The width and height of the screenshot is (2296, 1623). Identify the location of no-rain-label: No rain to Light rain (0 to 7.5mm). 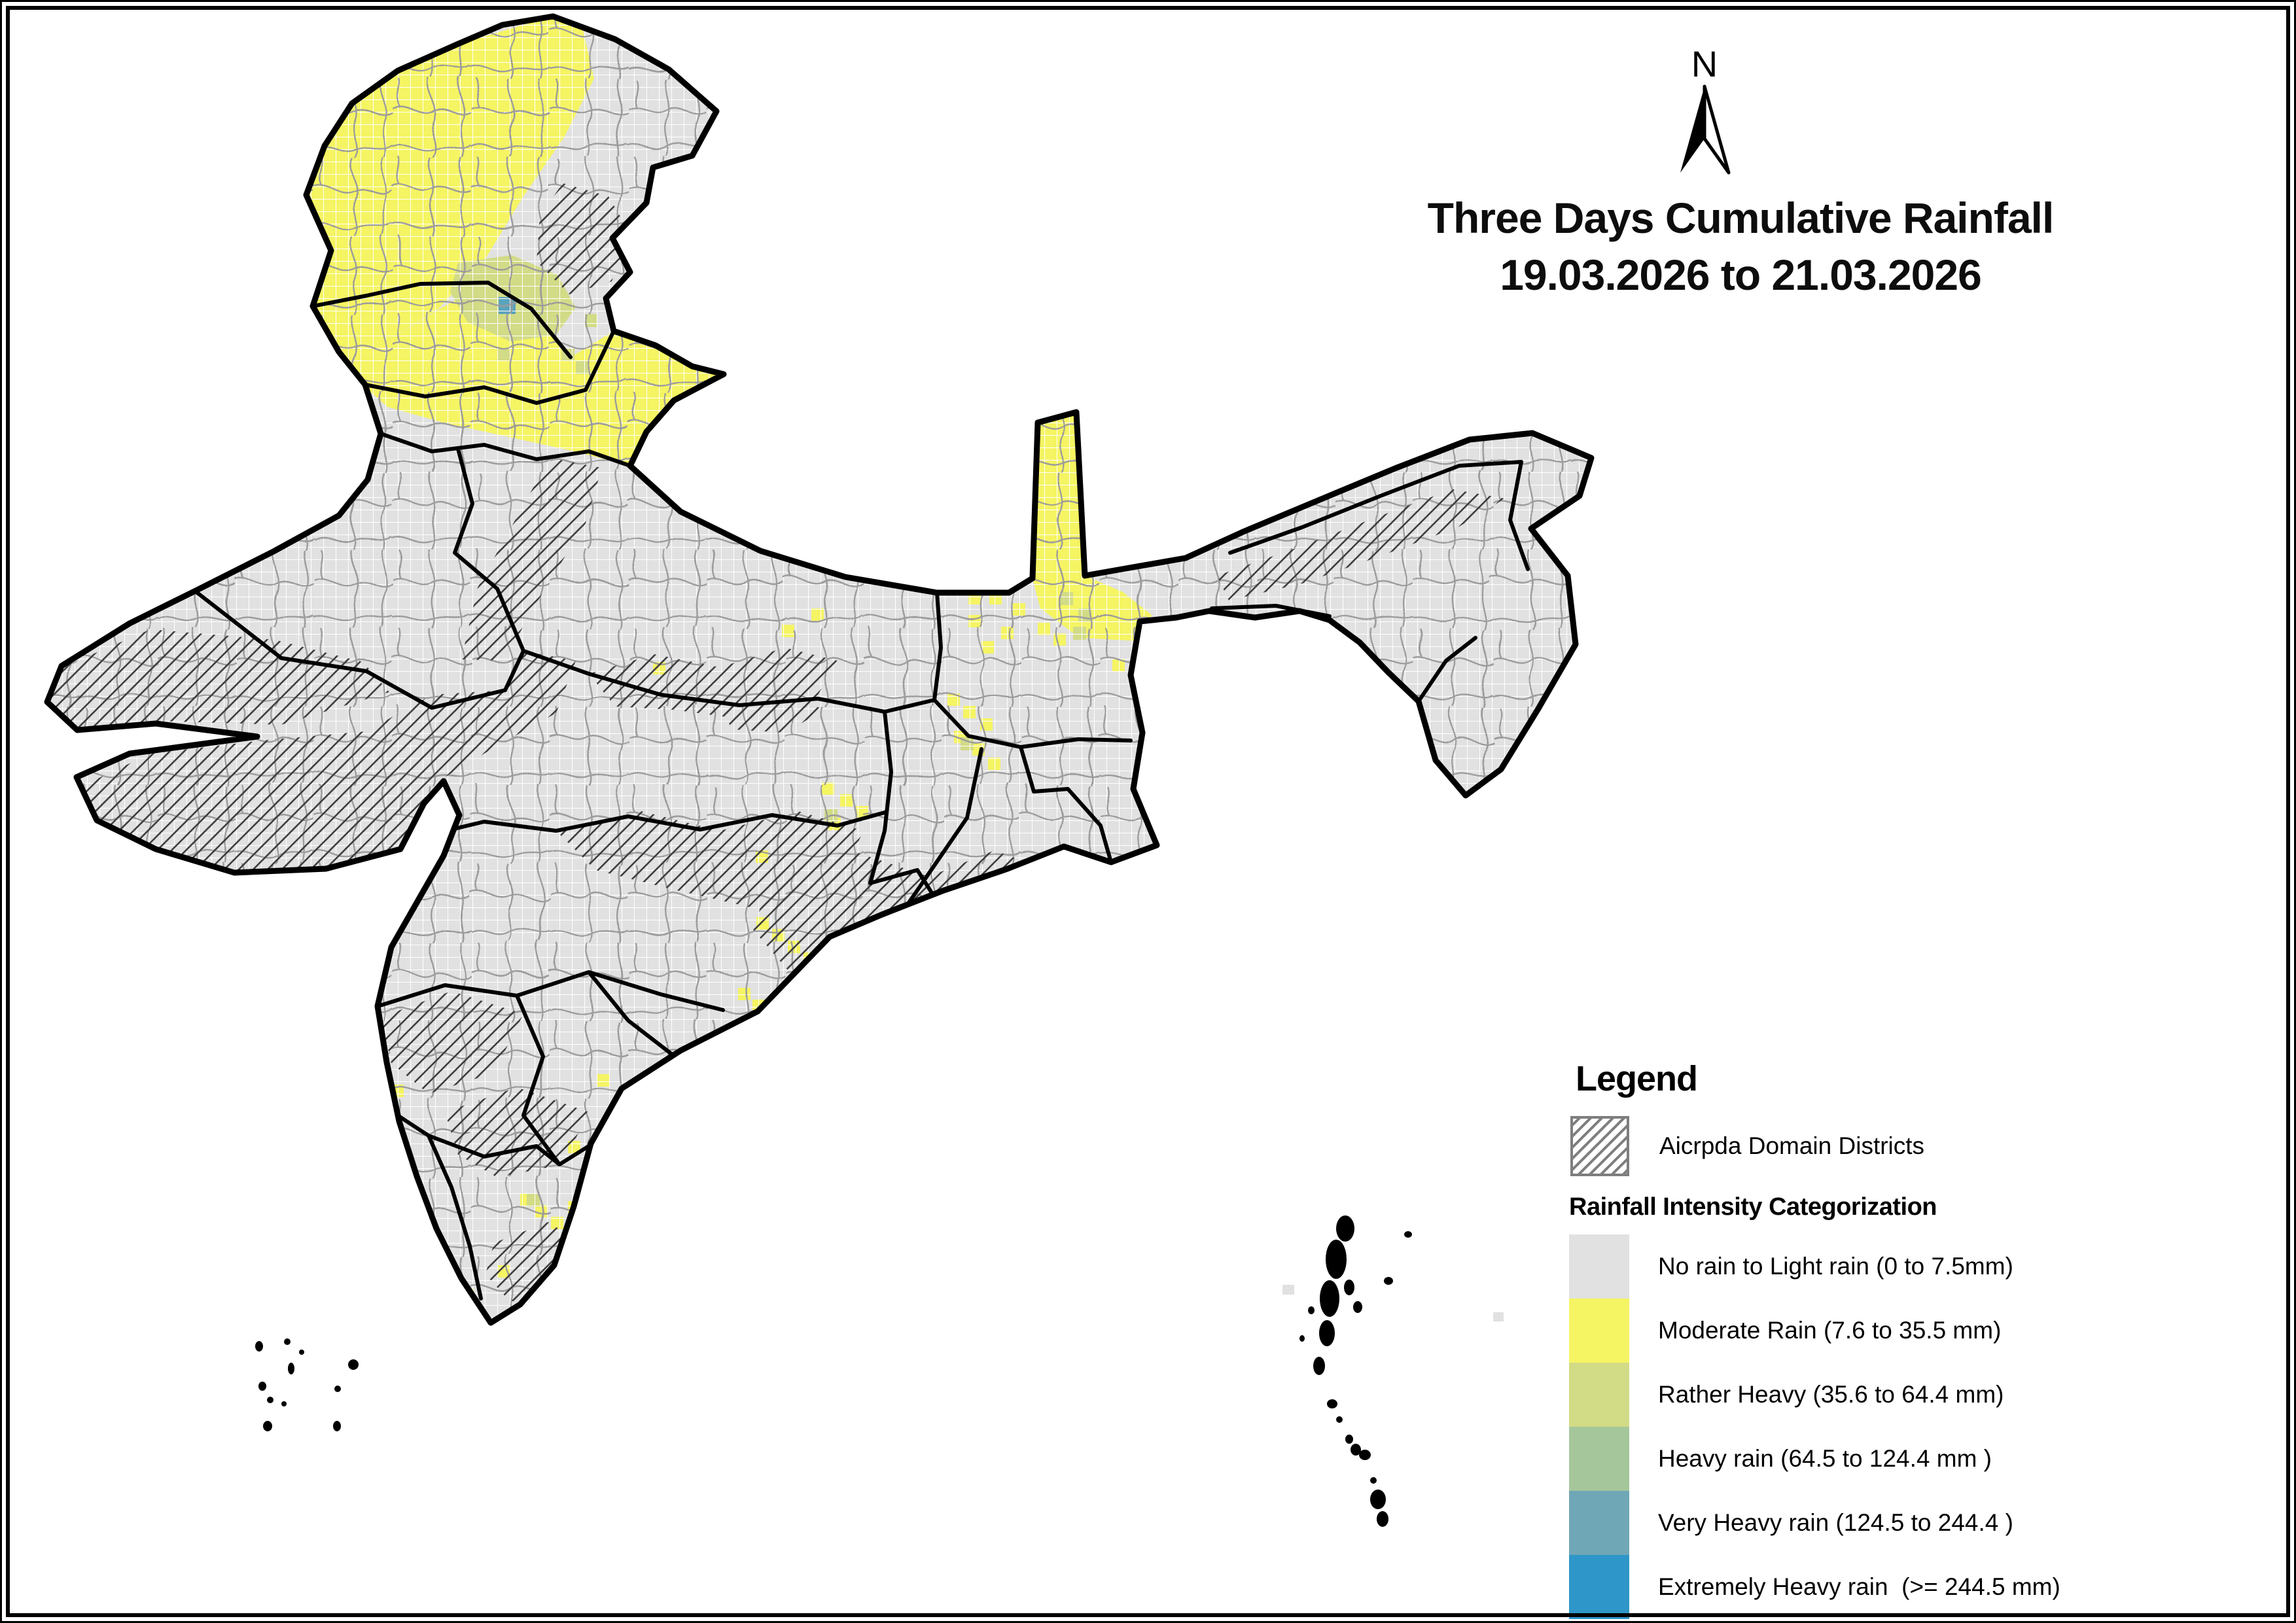
(1835, 1267).